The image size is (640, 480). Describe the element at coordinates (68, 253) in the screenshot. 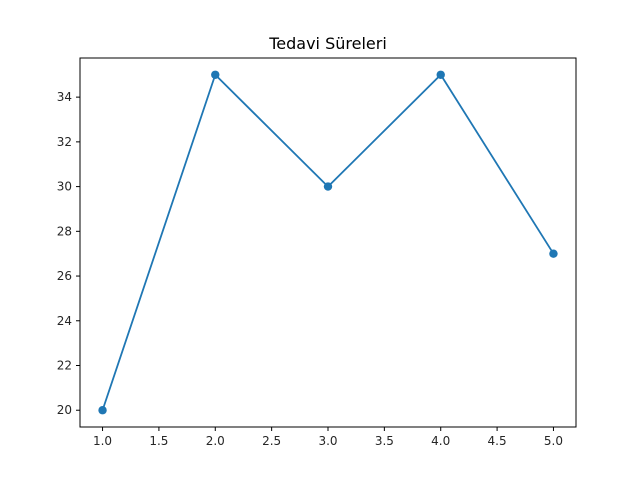

I see `y-axis-ticks: 20 22 24 26 28 30 32 34` at that location.